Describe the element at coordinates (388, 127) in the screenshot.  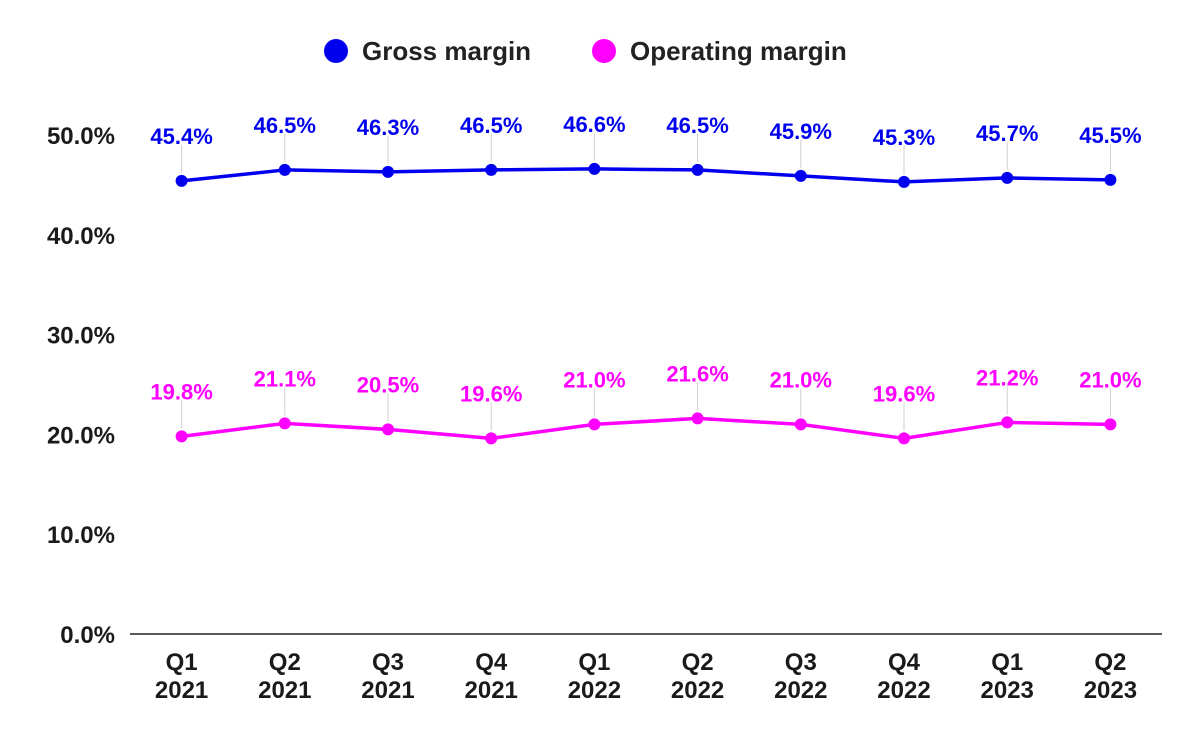
I see `data-label-gross-margin: 46.3%` at that location.